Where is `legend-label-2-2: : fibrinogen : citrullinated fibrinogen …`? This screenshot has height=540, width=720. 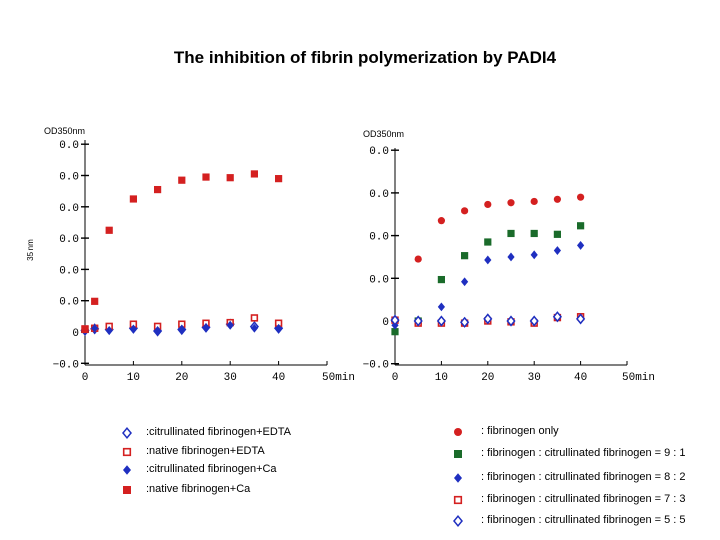 legend-label-2-2: : fibrinogen : citrullinated fibrinogen … is located at coordinates (583, 453).